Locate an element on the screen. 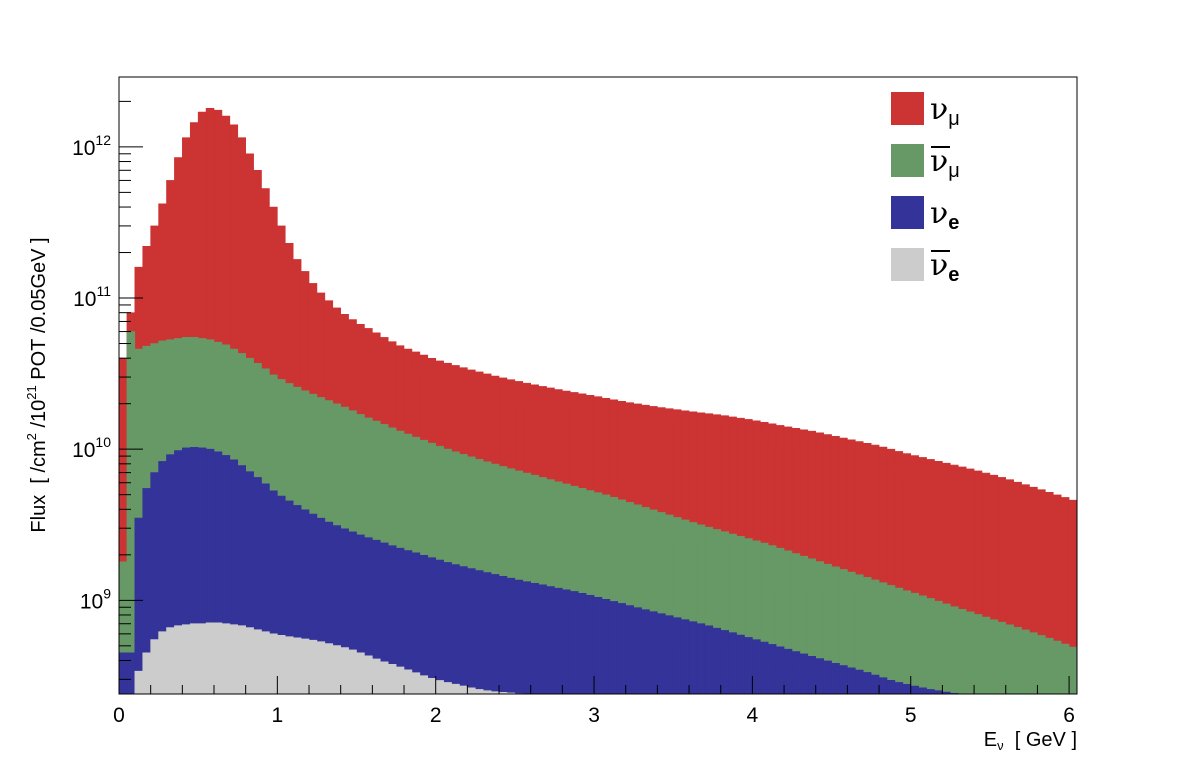 The height and width of the screenshot is (772, 1196). y-tick-label: 1011 is located at coordinates (92, 297).